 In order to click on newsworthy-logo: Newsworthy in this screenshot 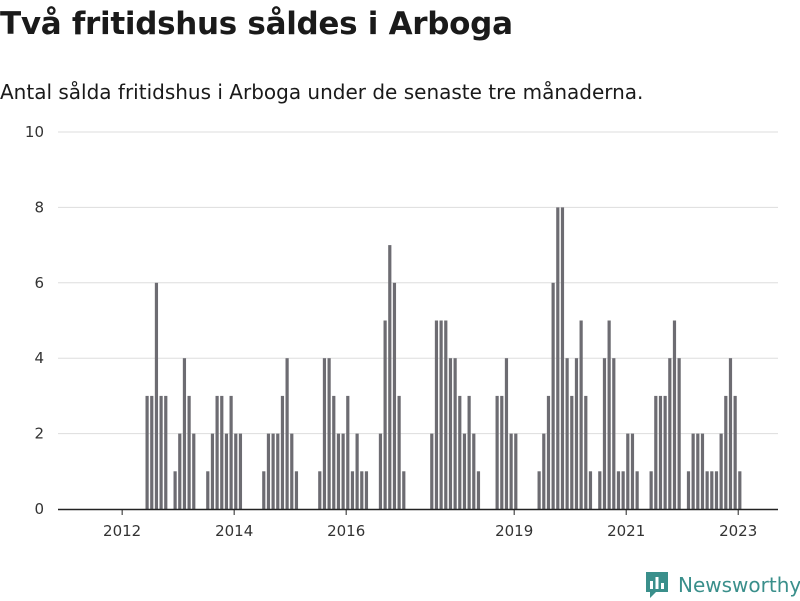, I will do `click(722, 585)`.